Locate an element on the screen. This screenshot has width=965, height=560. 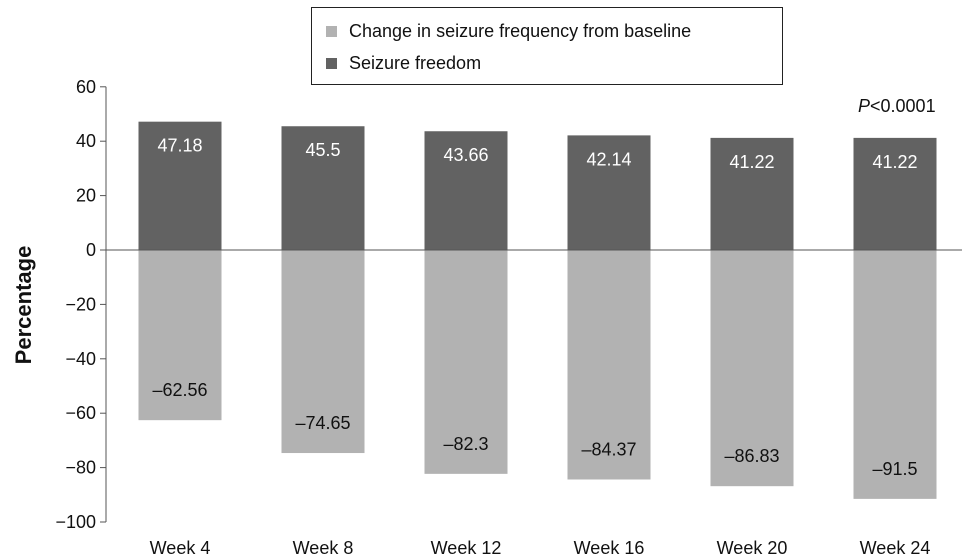
data-label-change: –62.56 is located at coordinates (179, 390).